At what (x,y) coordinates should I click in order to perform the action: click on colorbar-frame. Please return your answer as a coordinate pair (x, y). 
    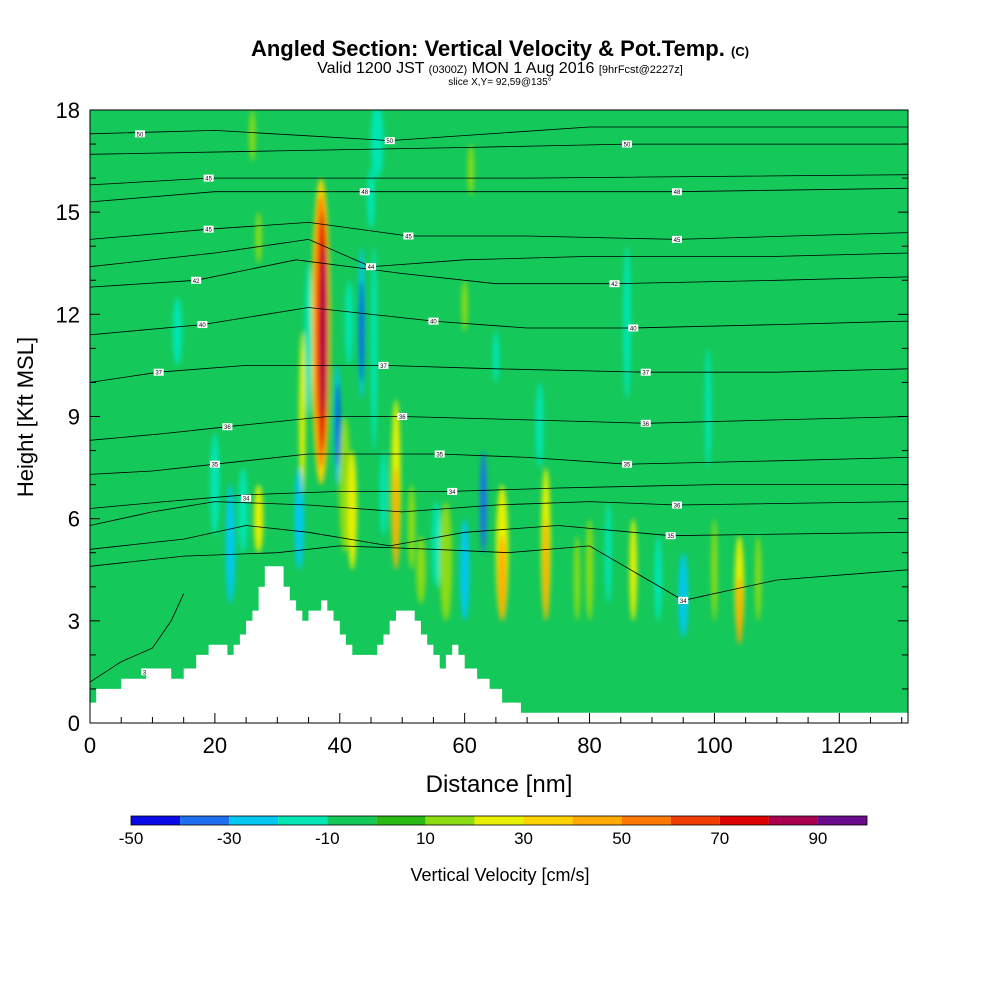
    Looking at the image, I should click on (499, 820).